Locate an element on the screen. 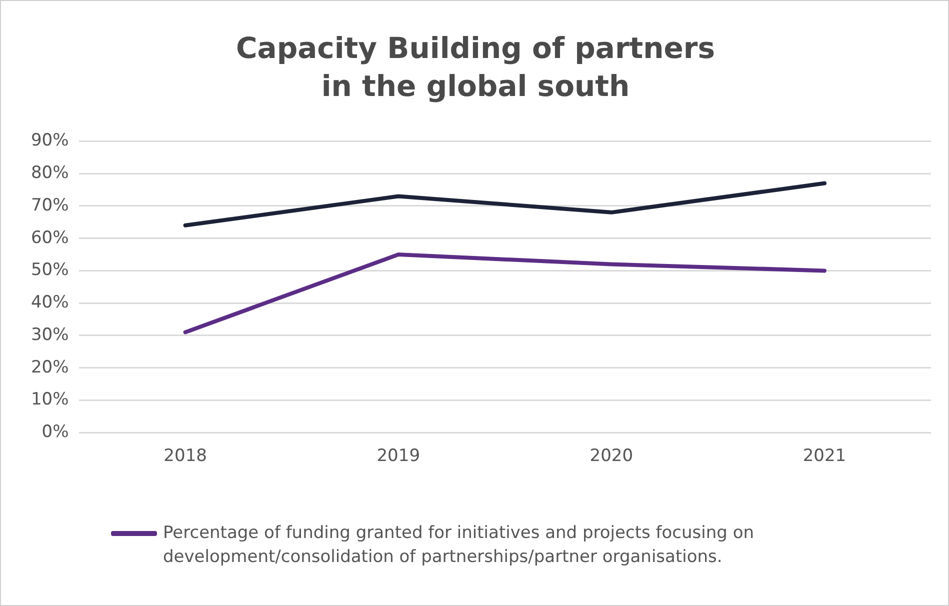 The width and height of the screenshot is (949, 606). legend-label: Percentage of funding granted for initiatives and projects focusing on development/consolidation of partnerships/partner organisations. is located at coordinates (459, 545).